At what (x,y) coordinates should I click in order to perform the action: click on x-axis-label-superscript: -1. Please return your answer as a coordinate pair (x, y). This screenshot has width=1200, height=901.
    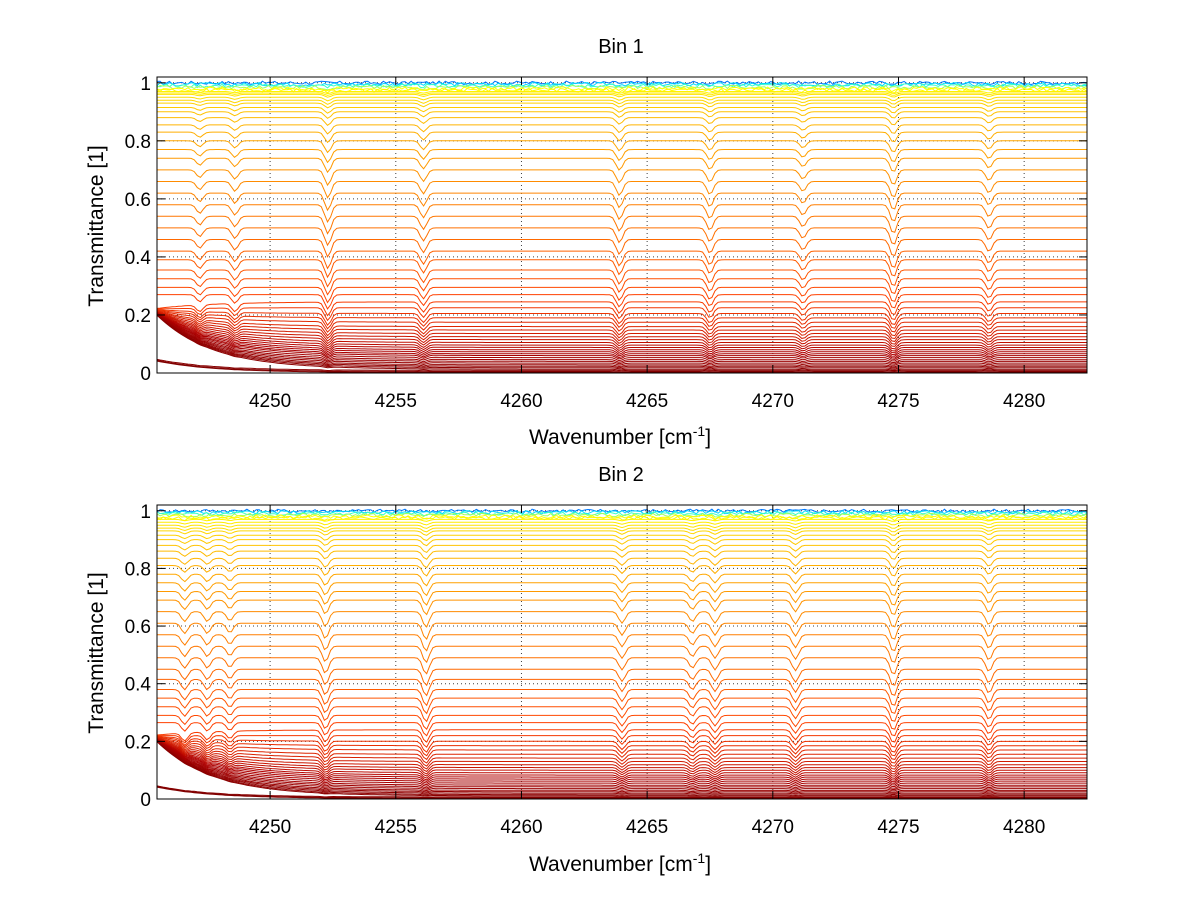
    Looking at the image, I should click on (699, 431).